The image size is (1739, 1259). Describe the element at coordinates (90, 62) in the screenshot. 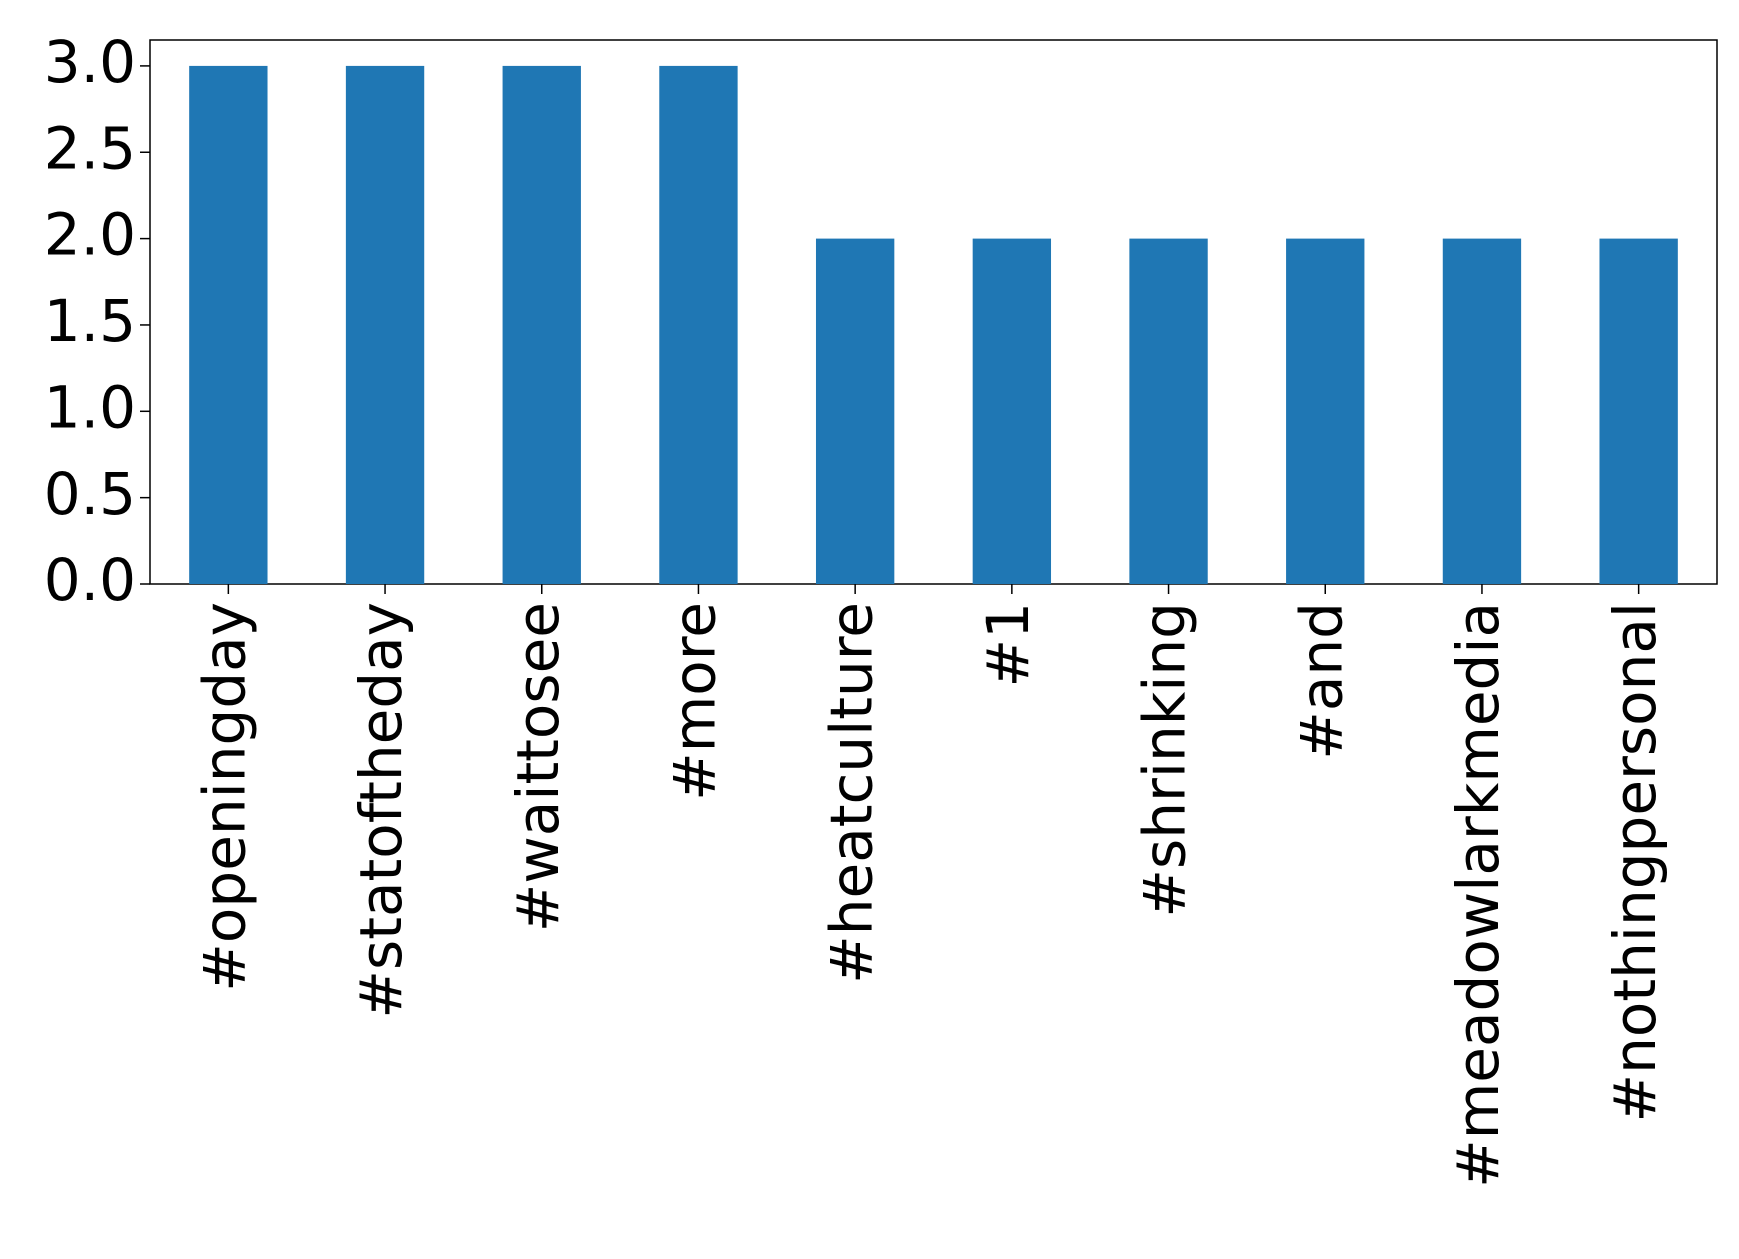

I see `y-tick-label: 3.0` at that location.